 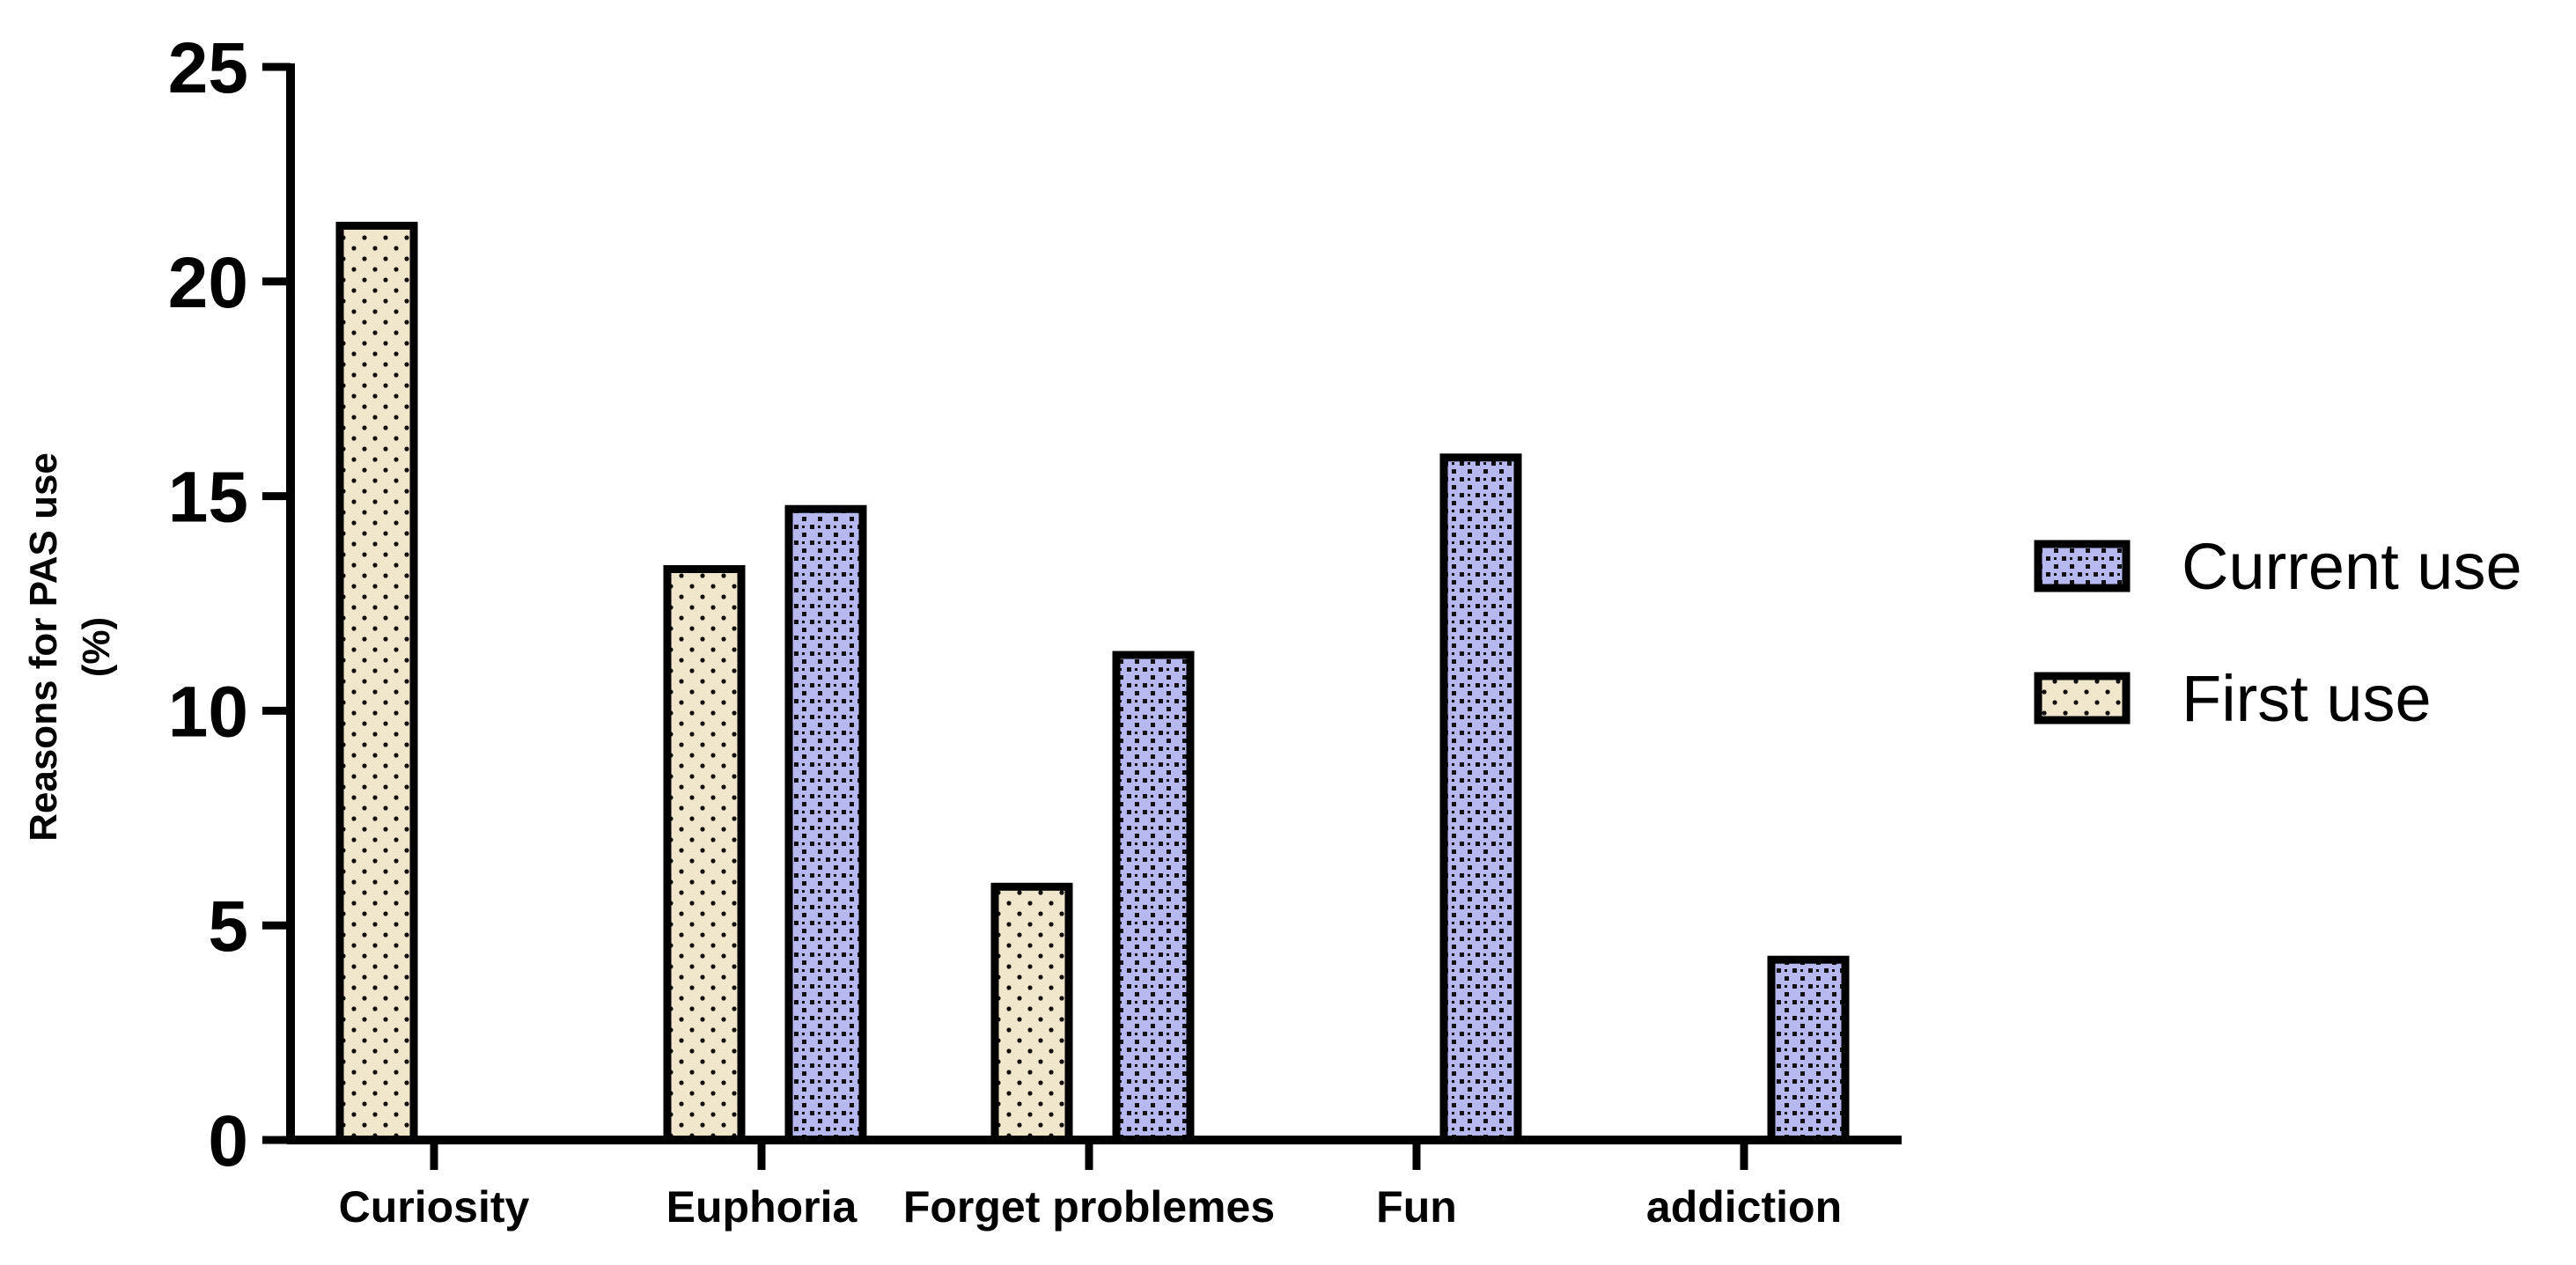 What do you see at coordinates (762, 1207) in the screenshot?
I see `x-tick-label-euphoria: Euphoria` at bounding box center [762, 1207].